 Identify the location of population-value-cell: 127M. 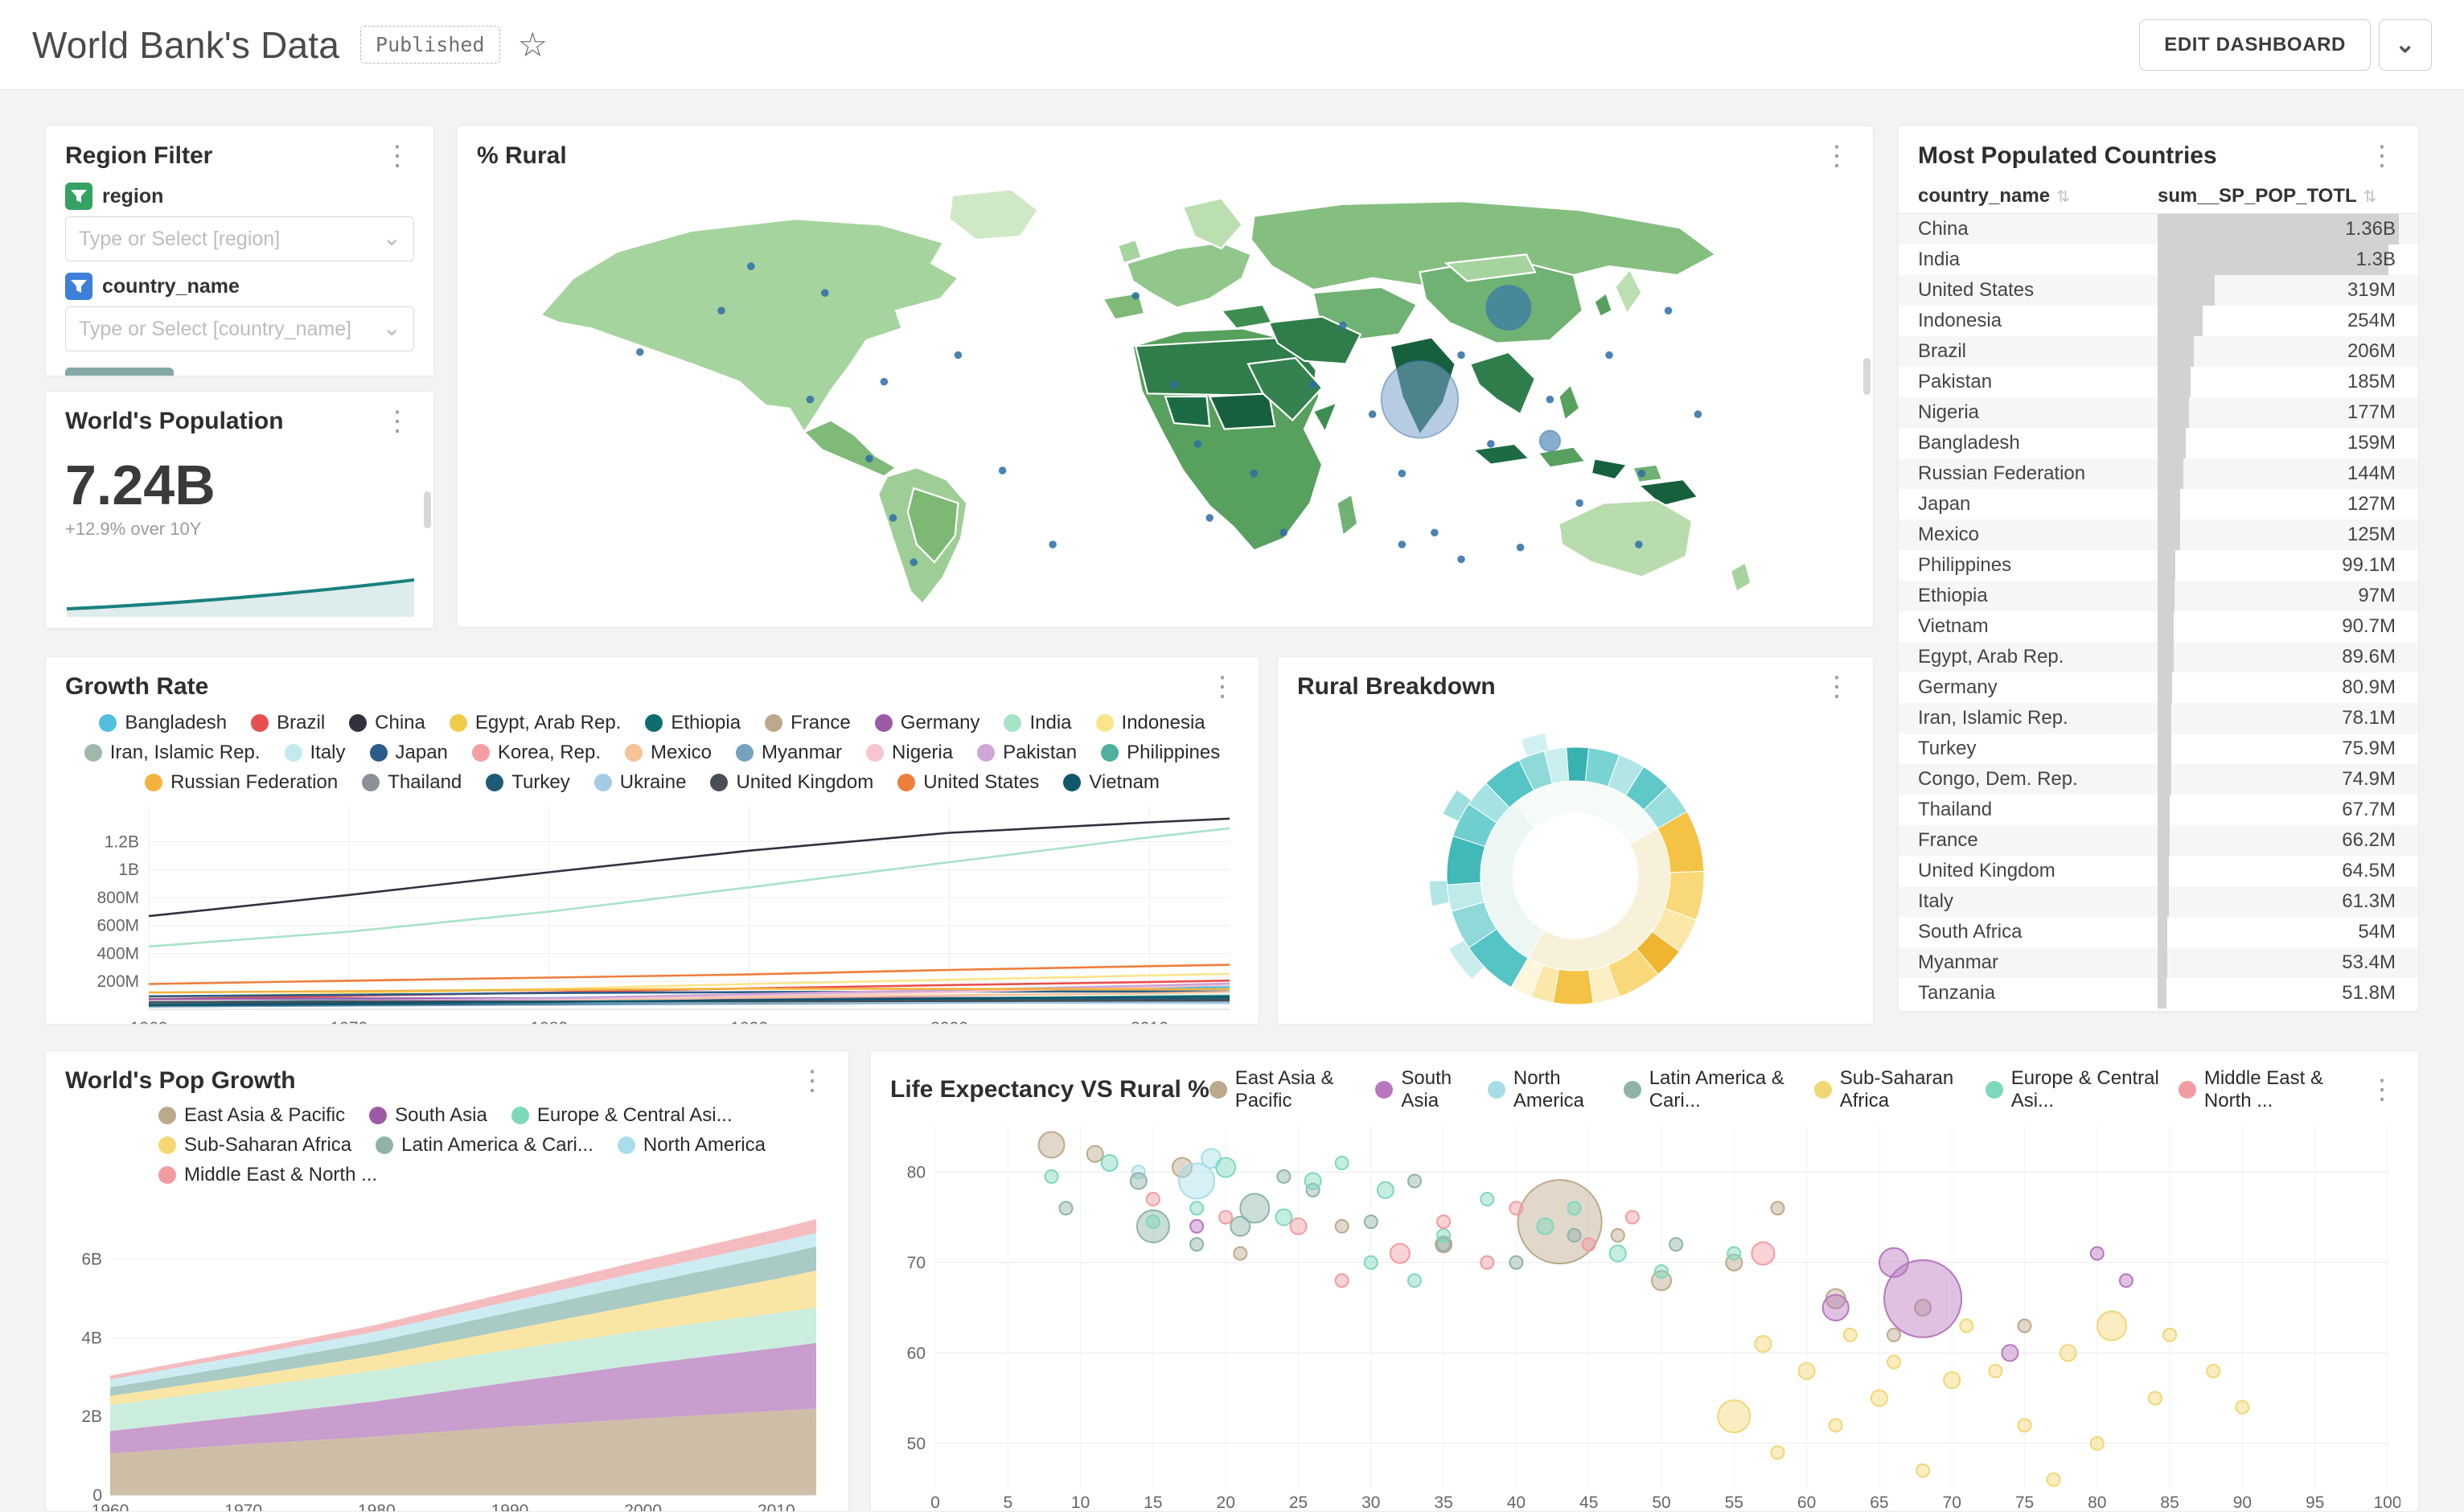
(2278, 505).